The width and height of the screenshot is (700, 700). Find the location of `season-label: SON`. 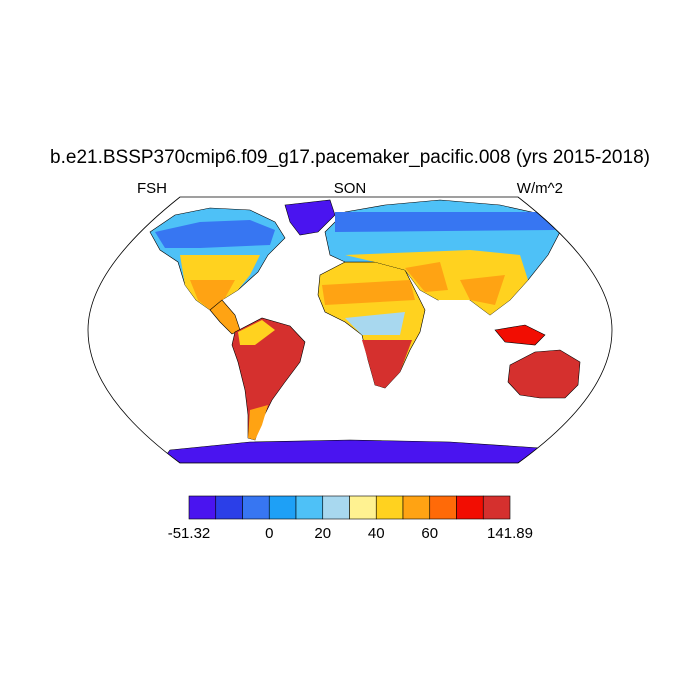

season-label: SON is located at coordinates (350, 188).